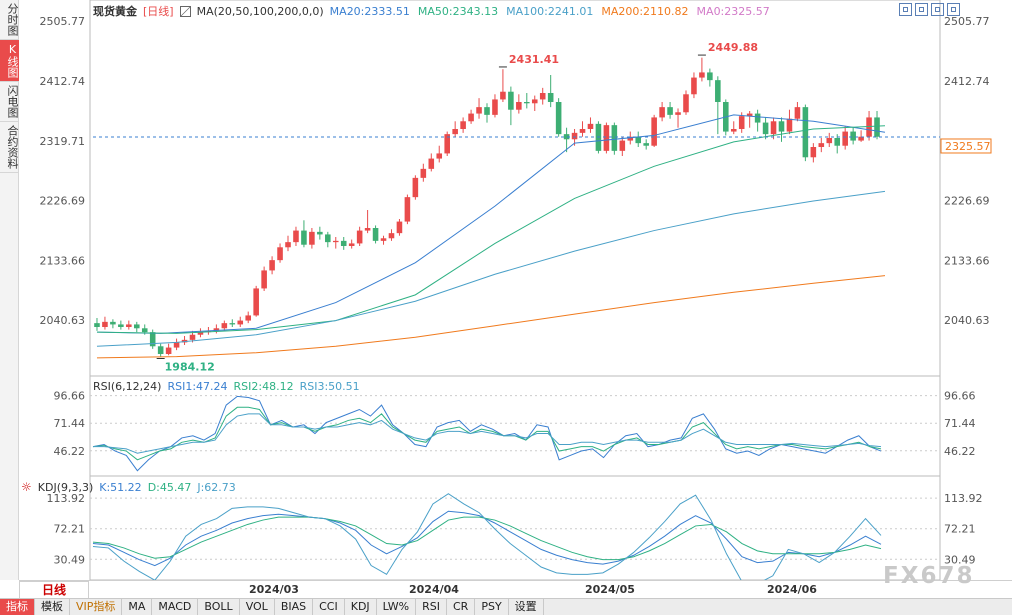 The height and width of the screenshot is (615, 1012). What do you see at coordinates (52, 607) in the screenshot?
I see `tab-templates: 模板` at bounding box center [52, 607].